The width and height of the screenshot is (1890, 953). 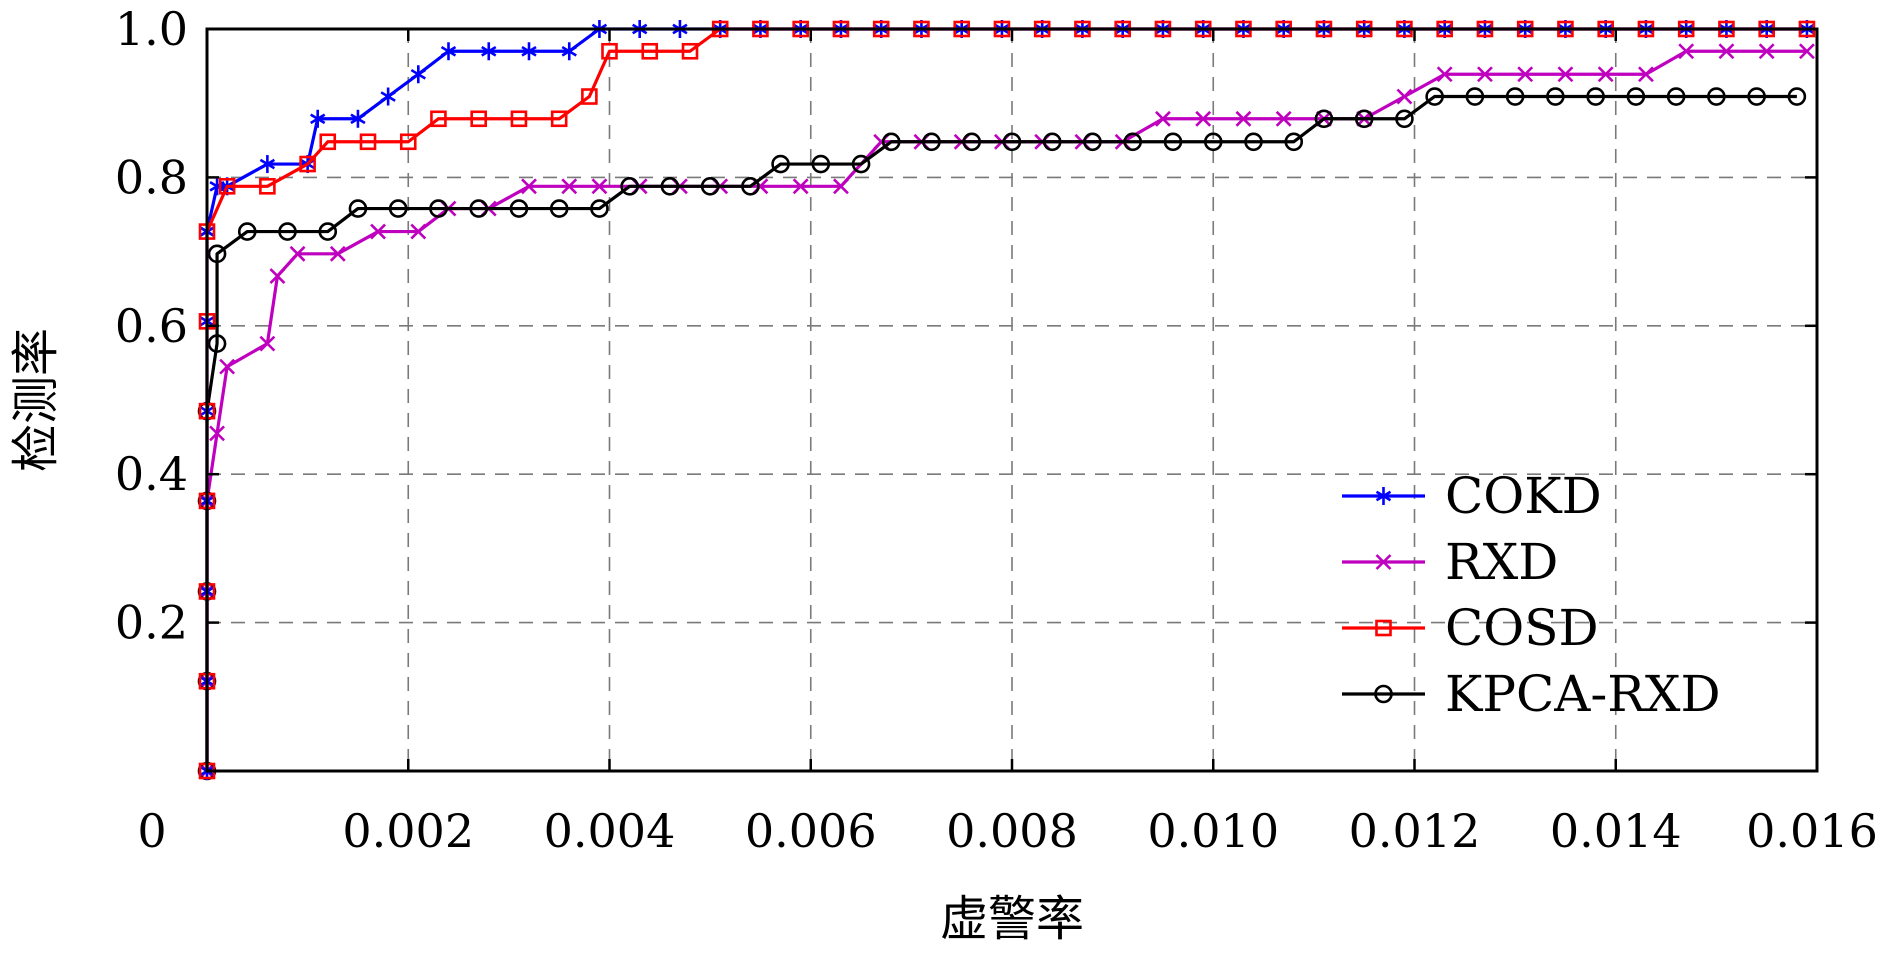 What do you see at coordinates (151, 326) in the screenshot?
I see `y-tick-label: 0.6` at bounding box center [151, 326].